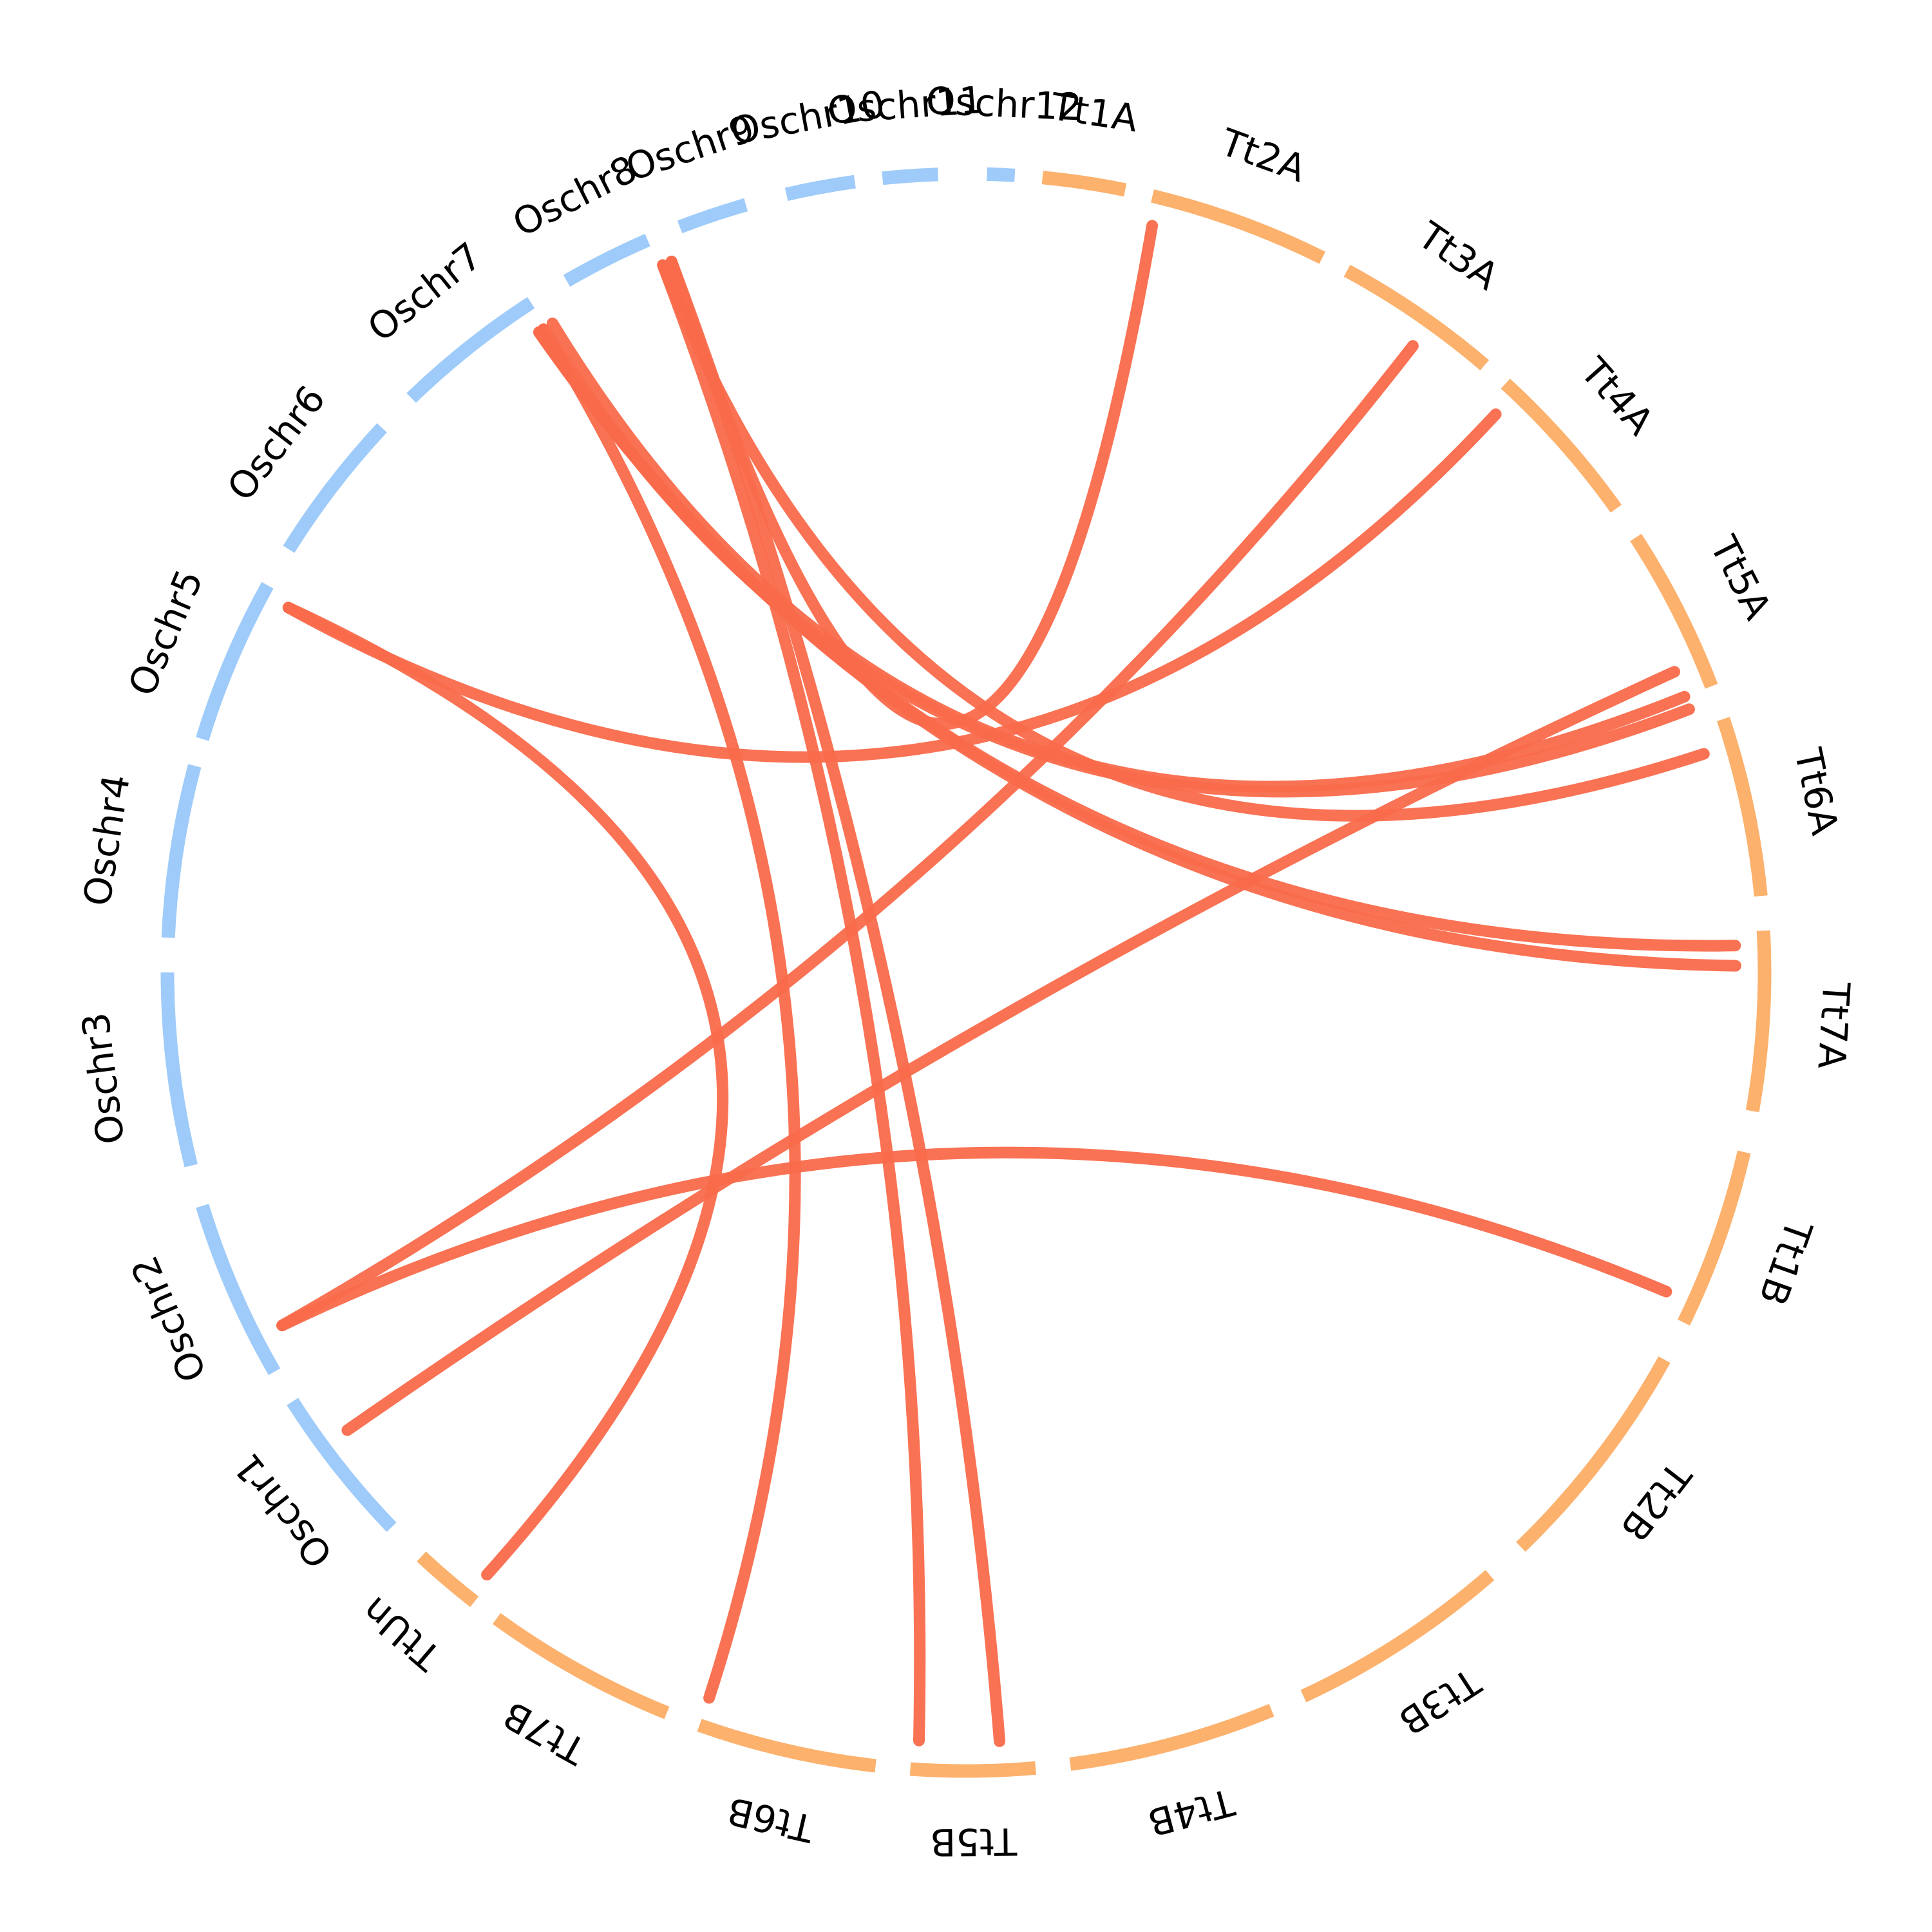 The width and height of the screenshot is (1932, 1932). What do you see at coordinates (1616, 397) in the screenshot?
I see `chromosome-label-tt4a: Tt4A` at bounding box center [1616, 397].